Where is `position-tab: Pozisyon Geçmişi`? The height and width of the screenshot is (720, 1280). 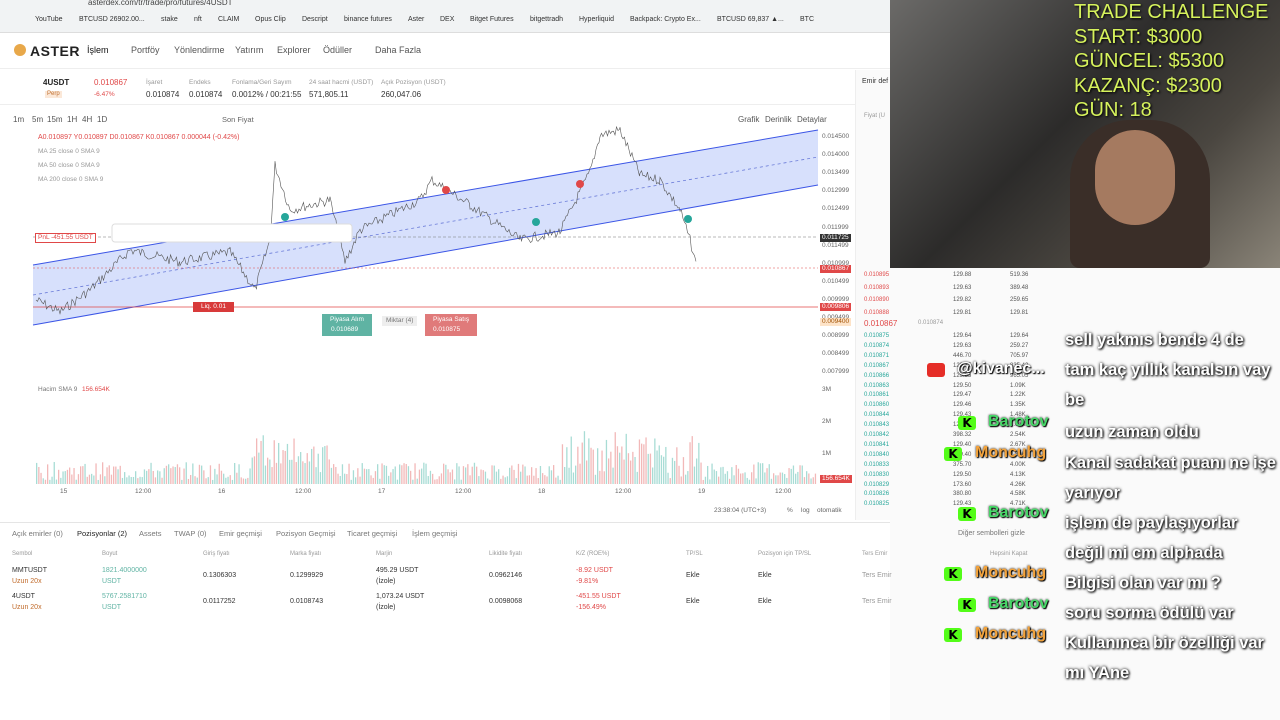 position-tab: Pozisyon Geçmişi is located at coordinates (306, 533).